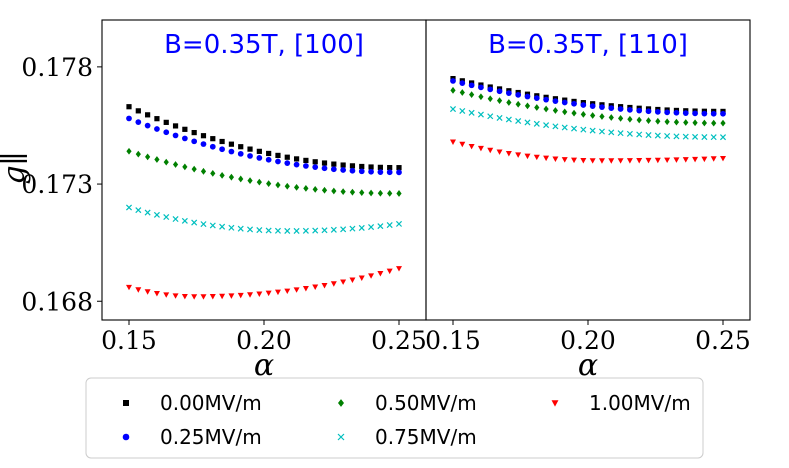  What do you see at coordinates (211, 437) in the screenshot?
I see `legend-label: 0.25MV/m` at bounding box center [211, 437].